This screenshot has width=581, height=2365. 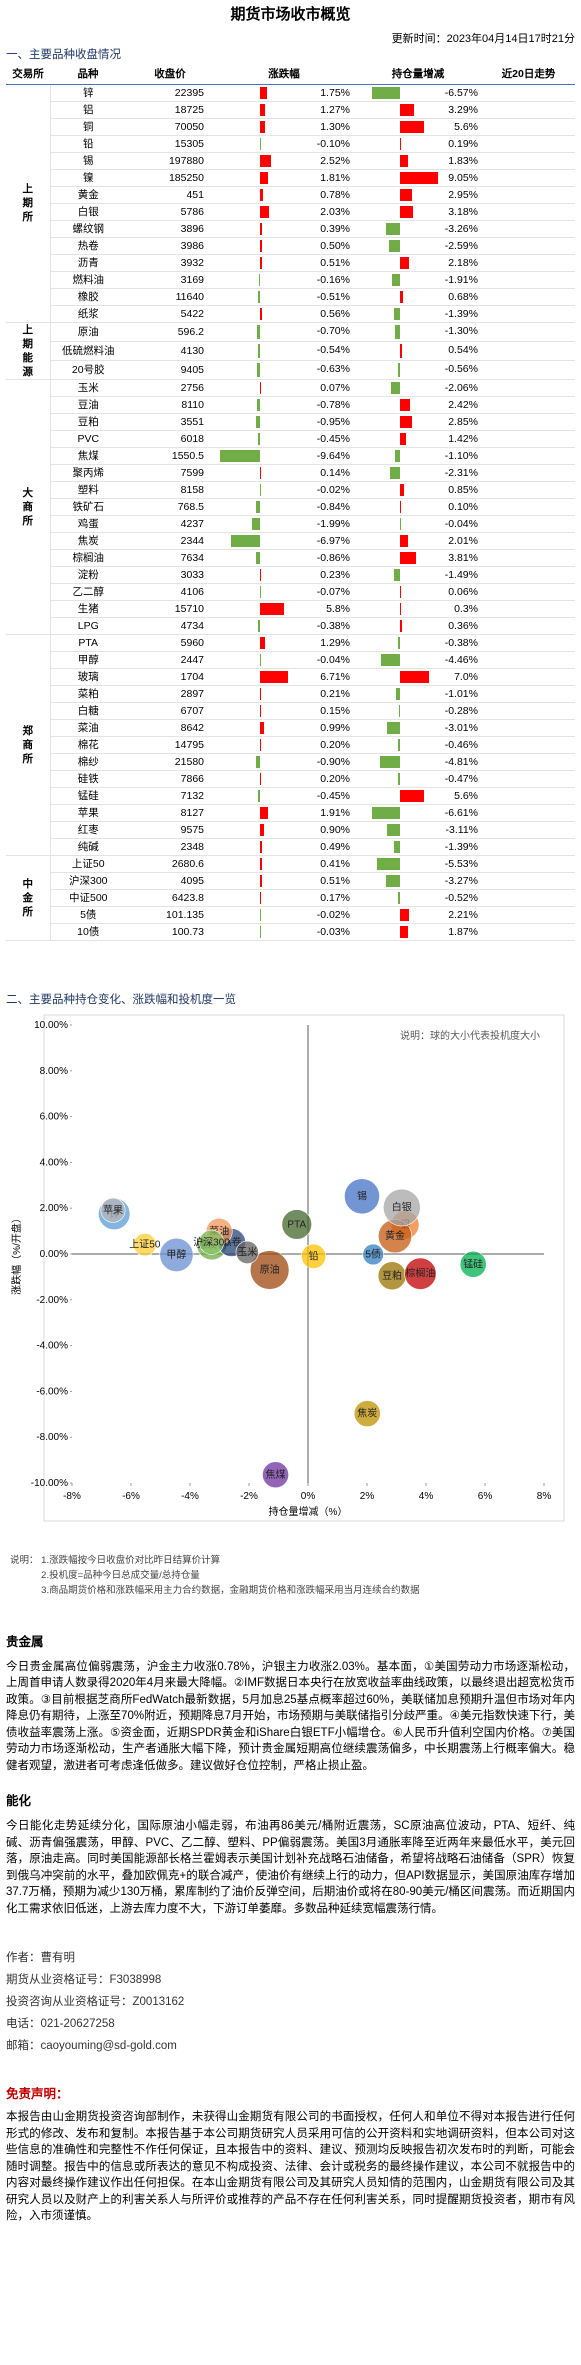 I want to click on close-price: 197880, so click(x=170, y=161).